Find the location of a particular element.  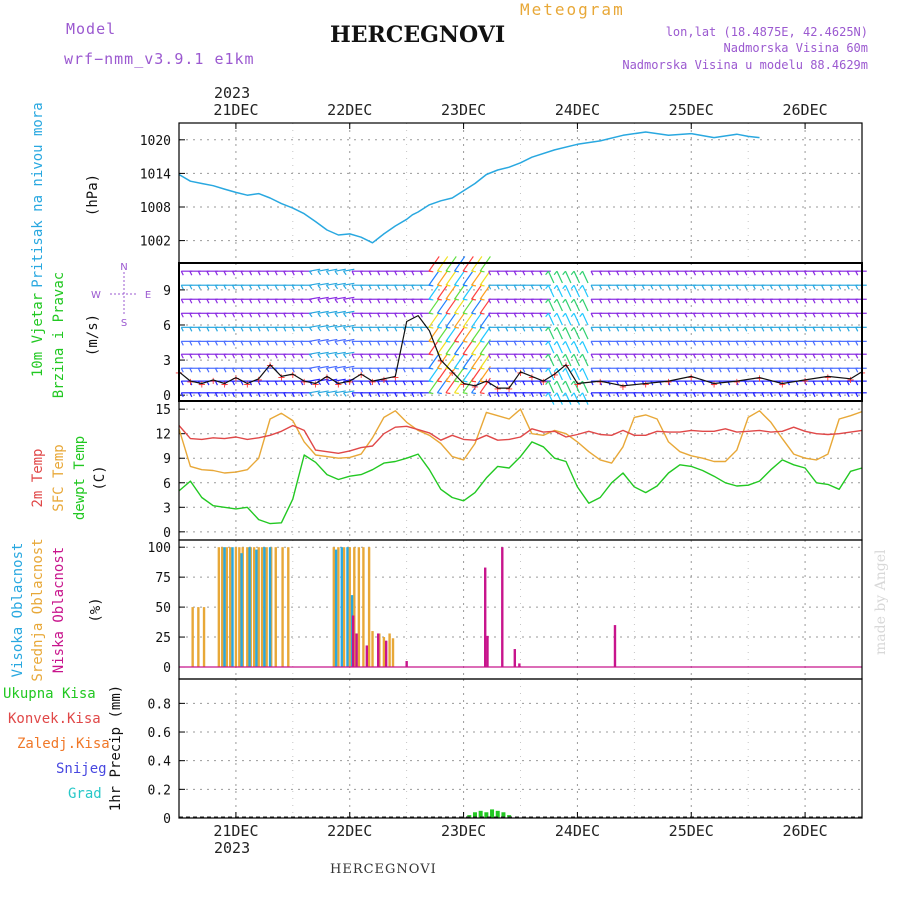

dewpt-label: dewpt Temp is located at coordinates (80, 478).